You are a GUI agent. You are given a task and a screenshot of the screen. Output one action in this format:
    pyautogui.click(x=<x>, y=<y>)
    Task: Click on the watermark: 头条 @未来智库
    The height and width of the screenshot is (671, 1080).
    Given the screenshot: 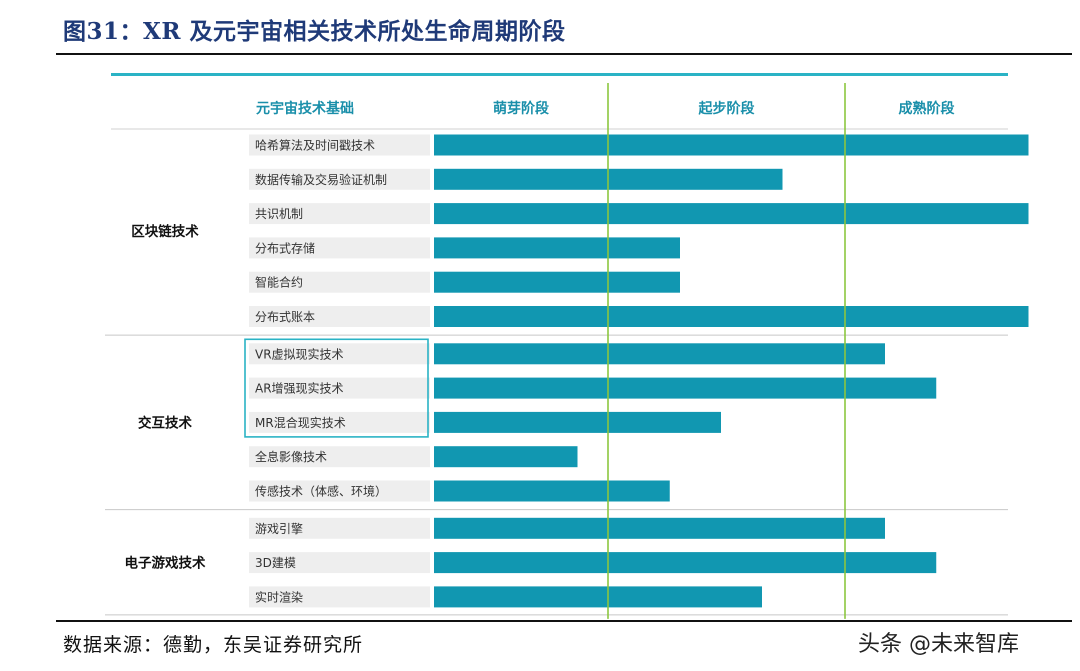 What is the action you would take?
    pyautogui.click(x=938, y=644)
    